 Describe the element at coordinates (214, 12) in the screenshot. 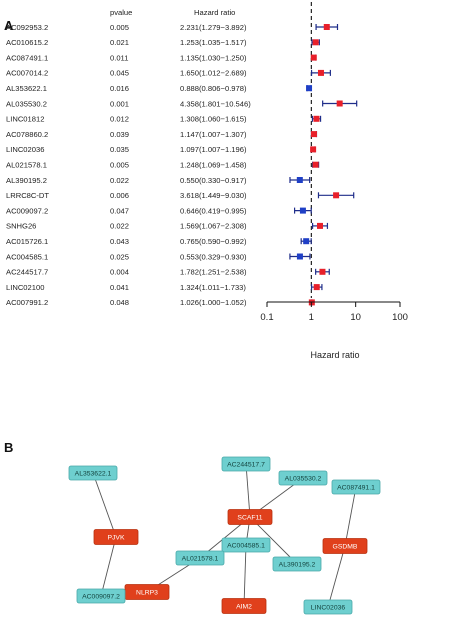

I see `hazard-ratio-header: Hazard ratio` at that location.